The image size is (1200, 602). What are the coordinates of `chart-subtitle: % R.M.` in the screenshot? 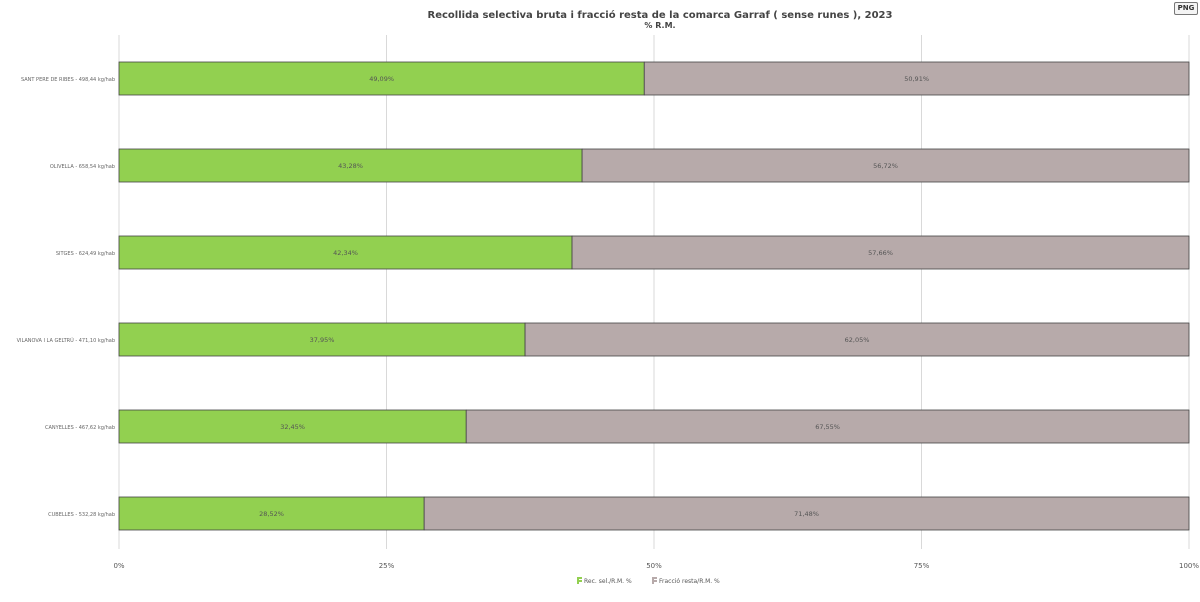 It's located at (660, 25).